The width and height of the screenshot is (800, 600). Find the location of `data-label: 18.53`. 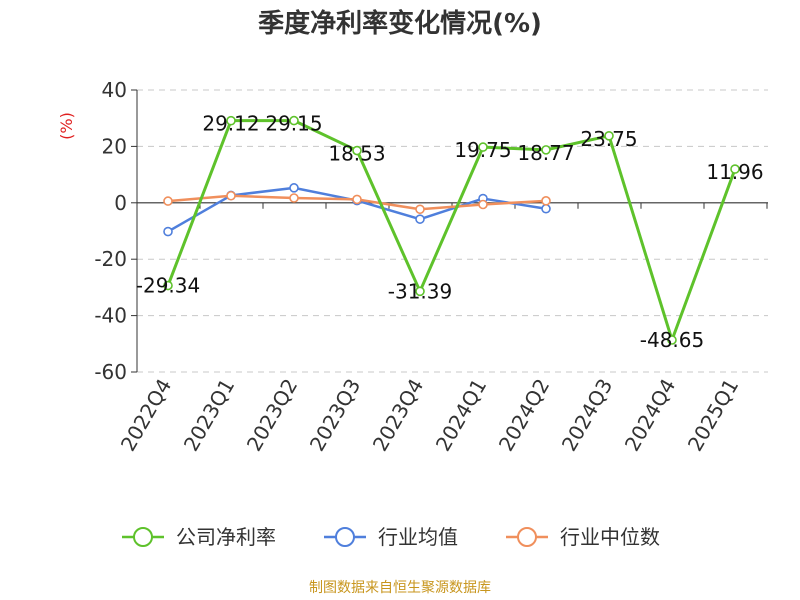

data-label: 18.53 is located at coordinates (356, 154).